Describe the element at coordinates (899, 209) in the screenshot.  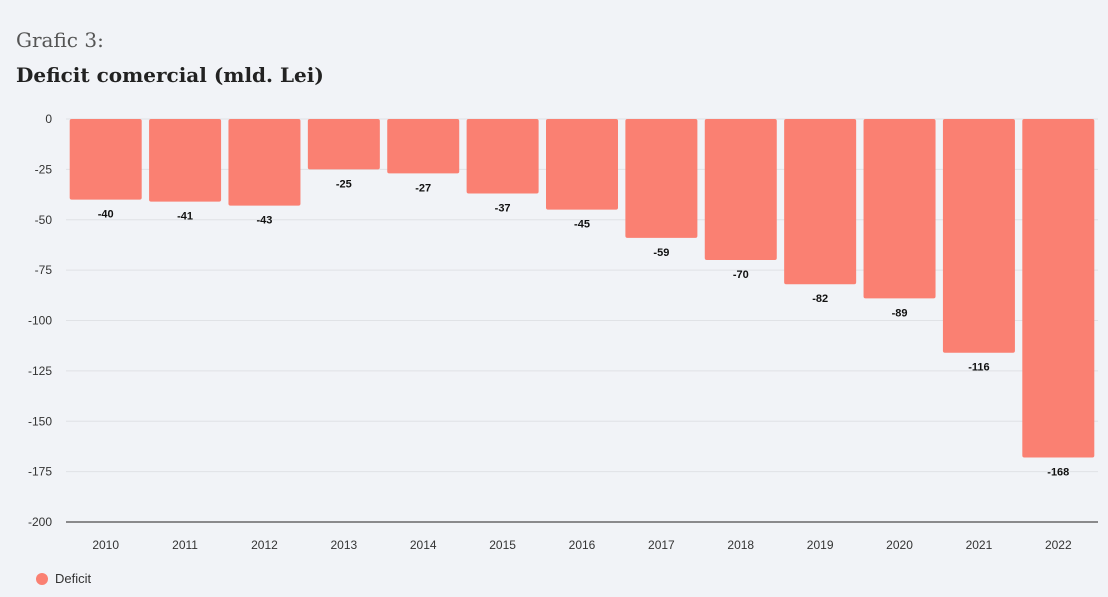
I see `bar-2020` at that location.